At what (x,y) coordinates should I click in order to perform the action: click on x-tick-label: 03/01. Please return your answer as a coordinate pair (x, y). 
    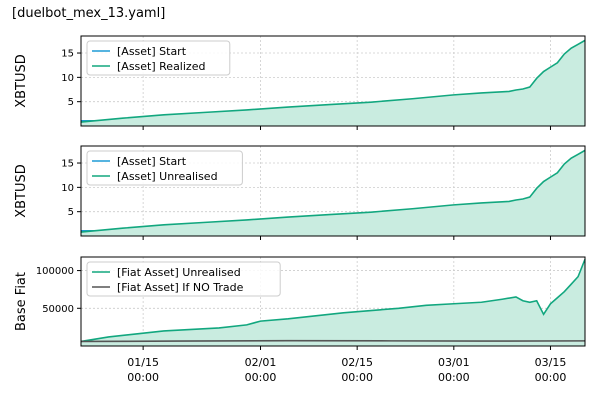
    Looking at the image, I should click on (454, 362).